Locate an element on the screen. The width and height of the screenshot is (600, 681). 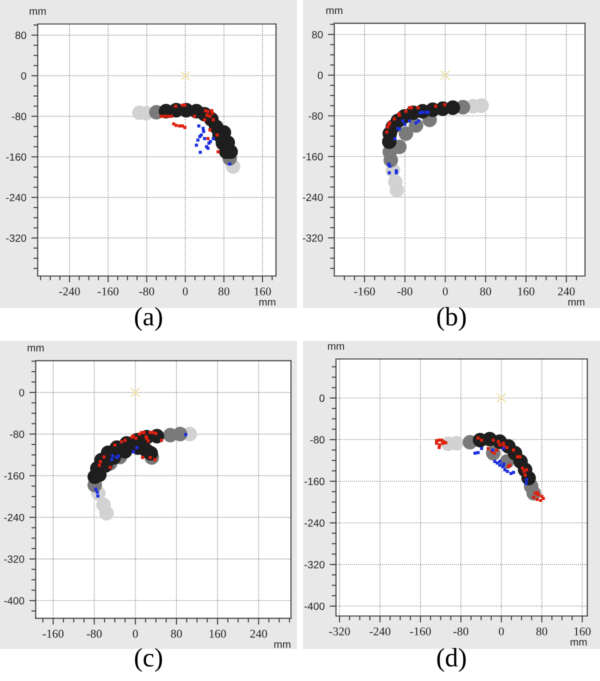
text: (a) is located at coordinates (148, 319).